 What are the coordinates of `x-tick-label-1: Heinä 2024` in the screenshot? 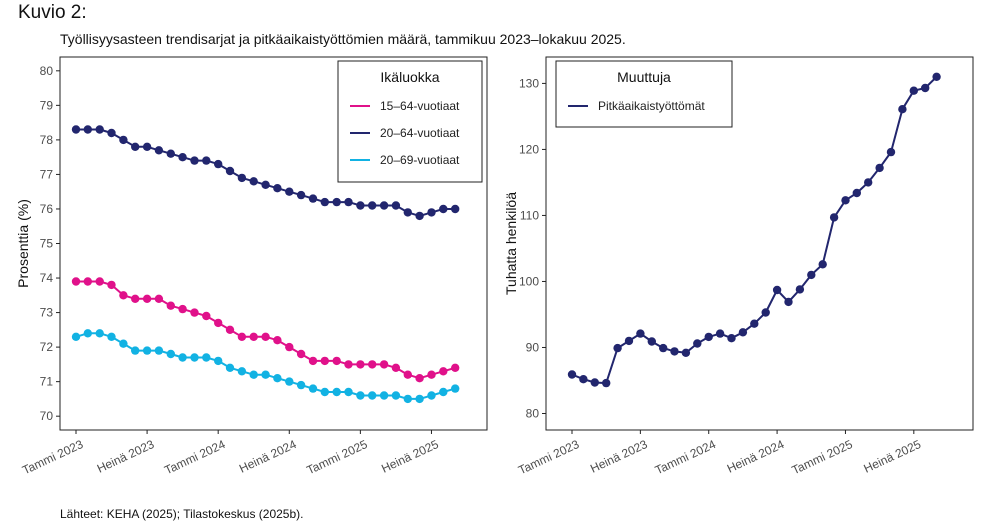 It's located at (268, 456).